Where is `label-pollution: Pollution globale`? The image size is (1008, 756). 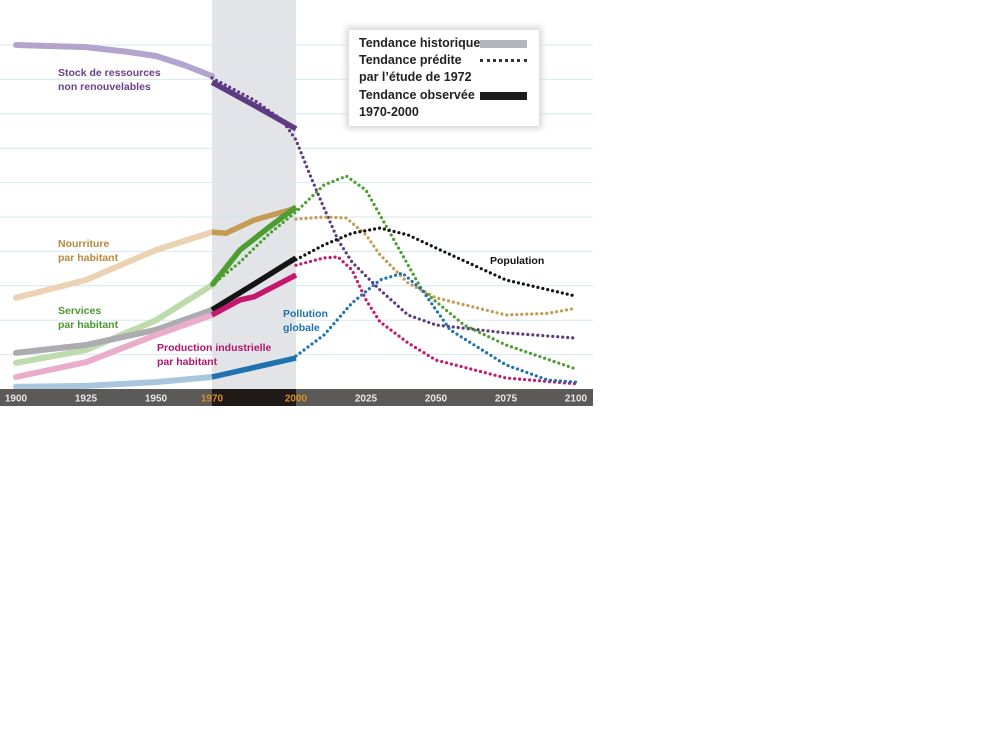 label-pollution: Pollution globale is located at coordinates (305, 321).